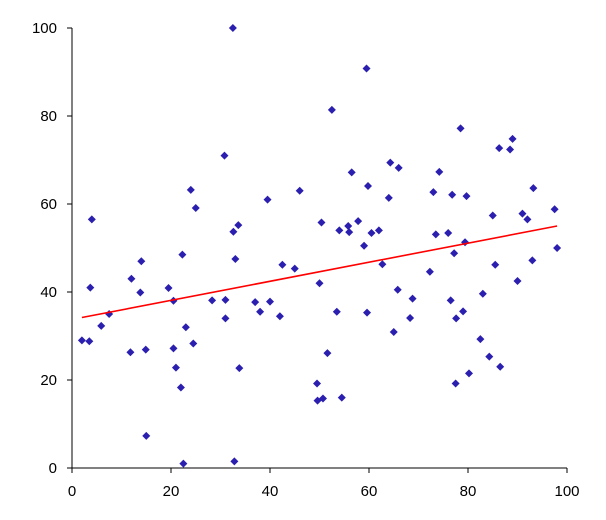  Describe the element at coordinates (171, 491) in the screenshot. I see `x-axis-tick-label: 20` at that location.